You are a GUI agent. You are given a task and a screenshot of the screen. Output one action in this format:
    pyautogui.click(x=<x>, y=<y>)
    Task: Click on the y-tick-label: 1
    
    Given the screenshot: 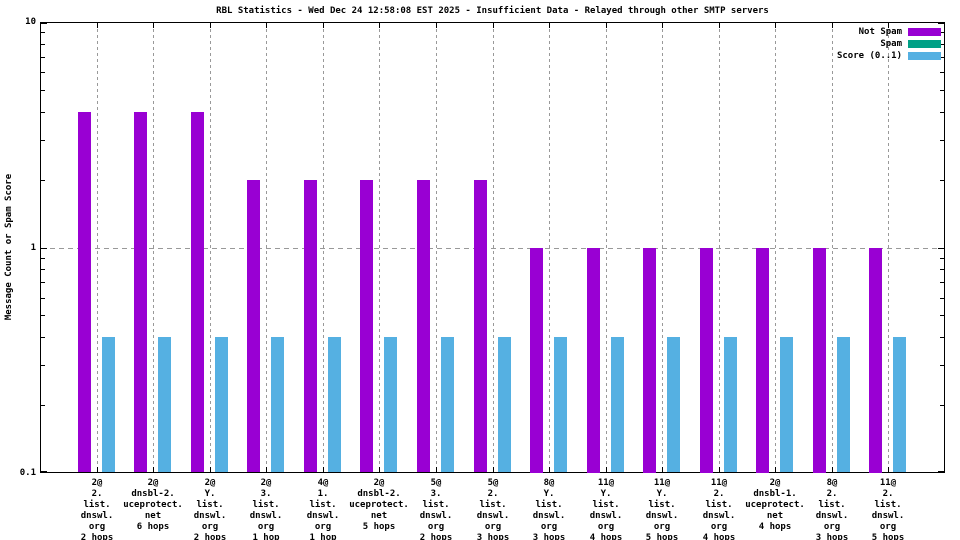 What is the action you would take?
    pyautogui.click(x=33, y=248)
    